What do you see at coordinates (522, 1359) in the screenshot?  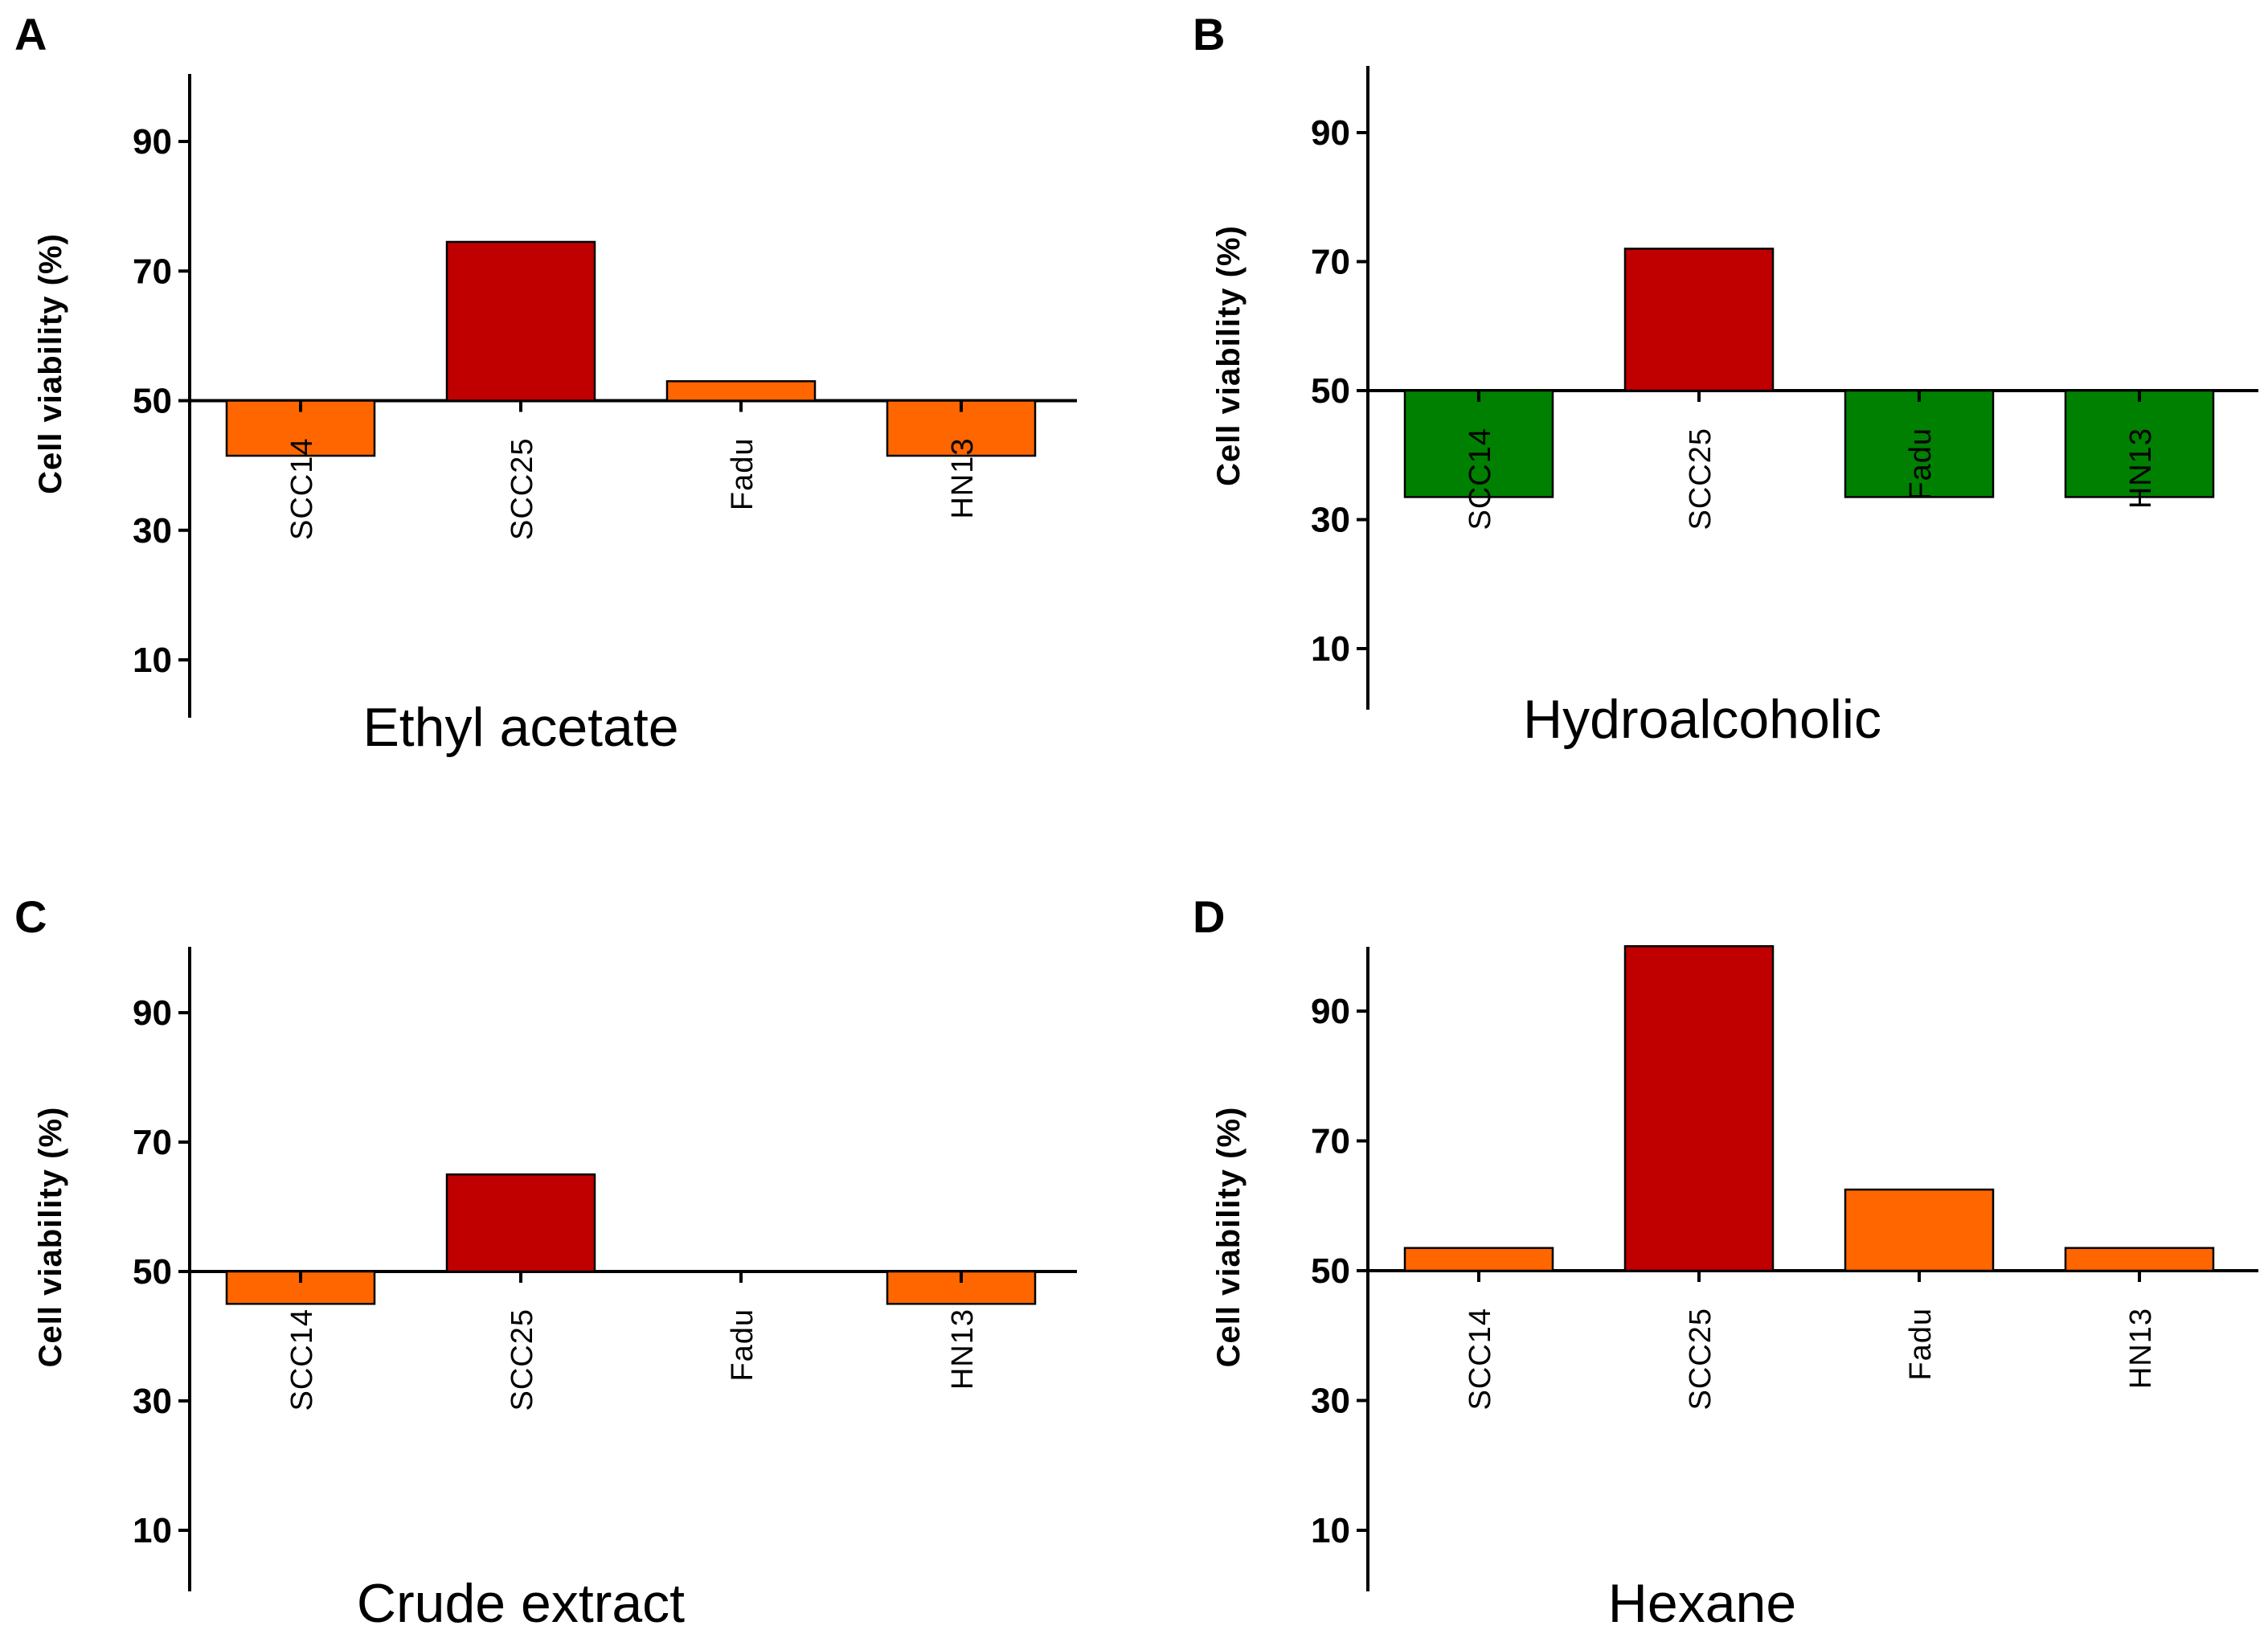 I see `panel-c-category-label-scc25: SCC25` at bounding box center [522, 1359].